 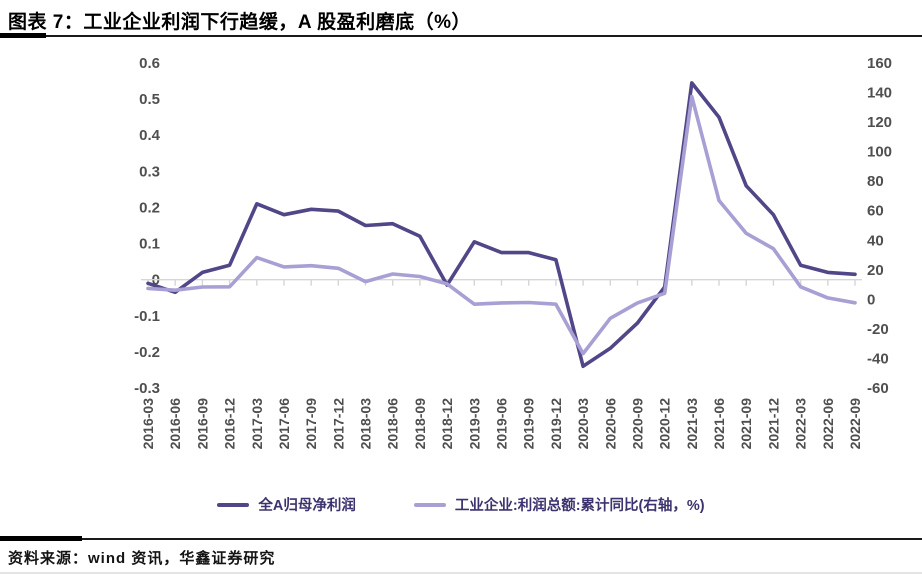 What do you see at coordinates (855, 424) in the screenshot?
I see `x-axis-label: 2022-09` at bounding box center [855, 424].